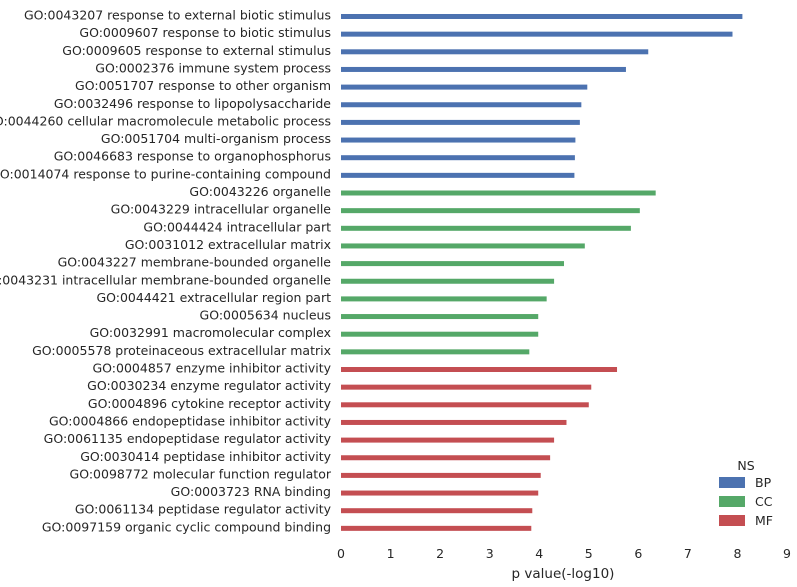 The image size is (797, 587). What do you see at coordinates (196, 50) in the screenshot?
I see `category-label: GO:0009605 response to external stimulus` at bounding box center [196, 50].